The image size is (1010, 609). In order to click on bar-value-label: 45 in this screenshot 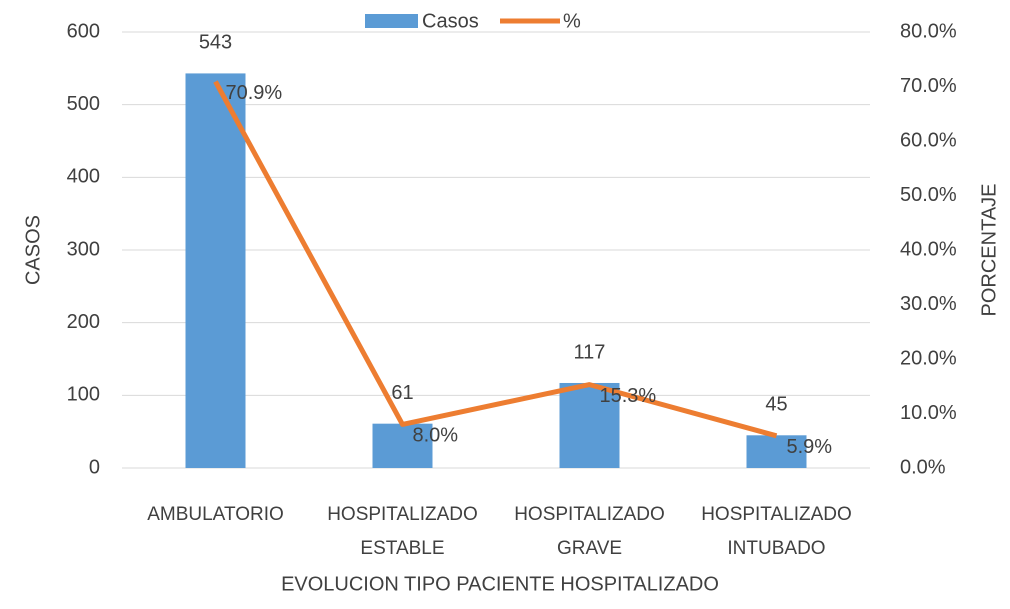, I will do `click(776, 405)`.